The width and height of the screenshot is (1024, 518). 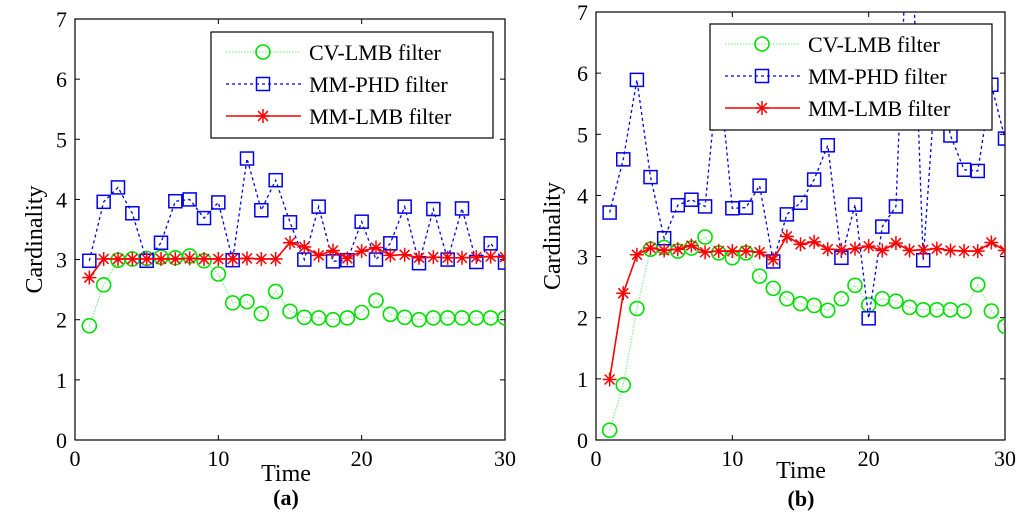 I want to click on x-axis-title: Time, so click(x=286, y=474).